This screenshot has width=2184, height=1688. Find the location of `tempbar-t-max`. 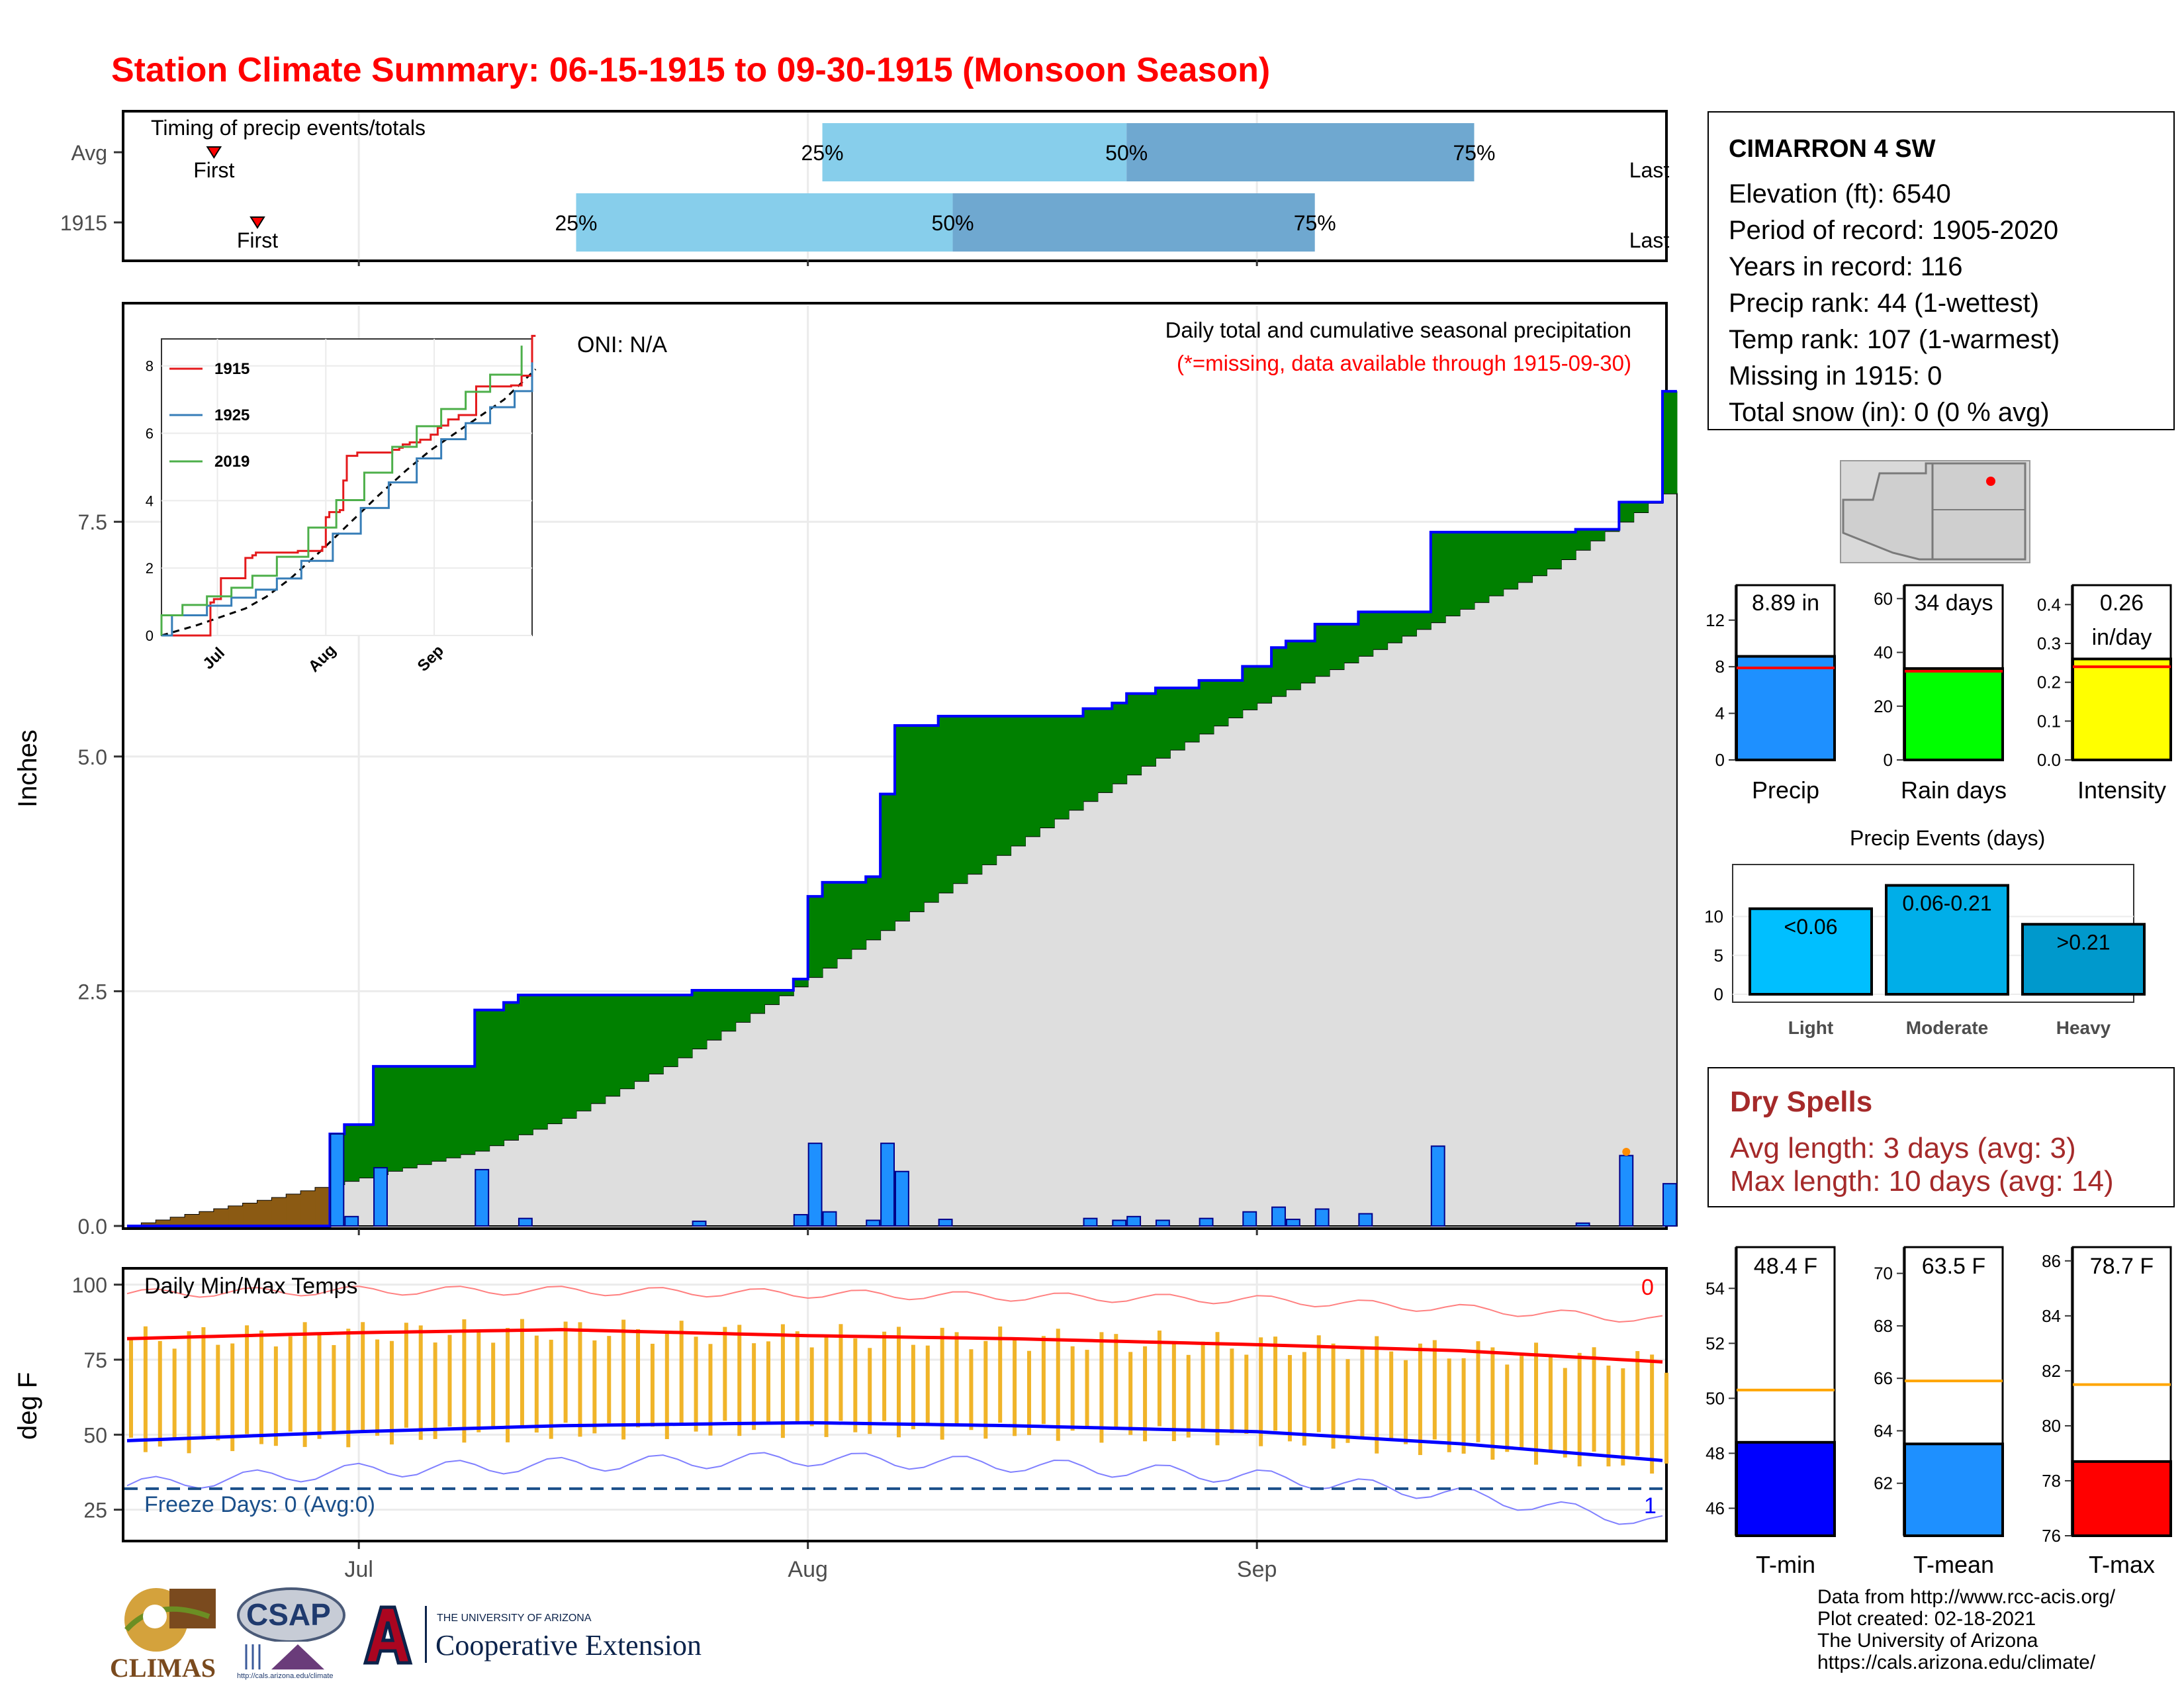

tempbar-t-max is located at coordinates (2121, 1498).